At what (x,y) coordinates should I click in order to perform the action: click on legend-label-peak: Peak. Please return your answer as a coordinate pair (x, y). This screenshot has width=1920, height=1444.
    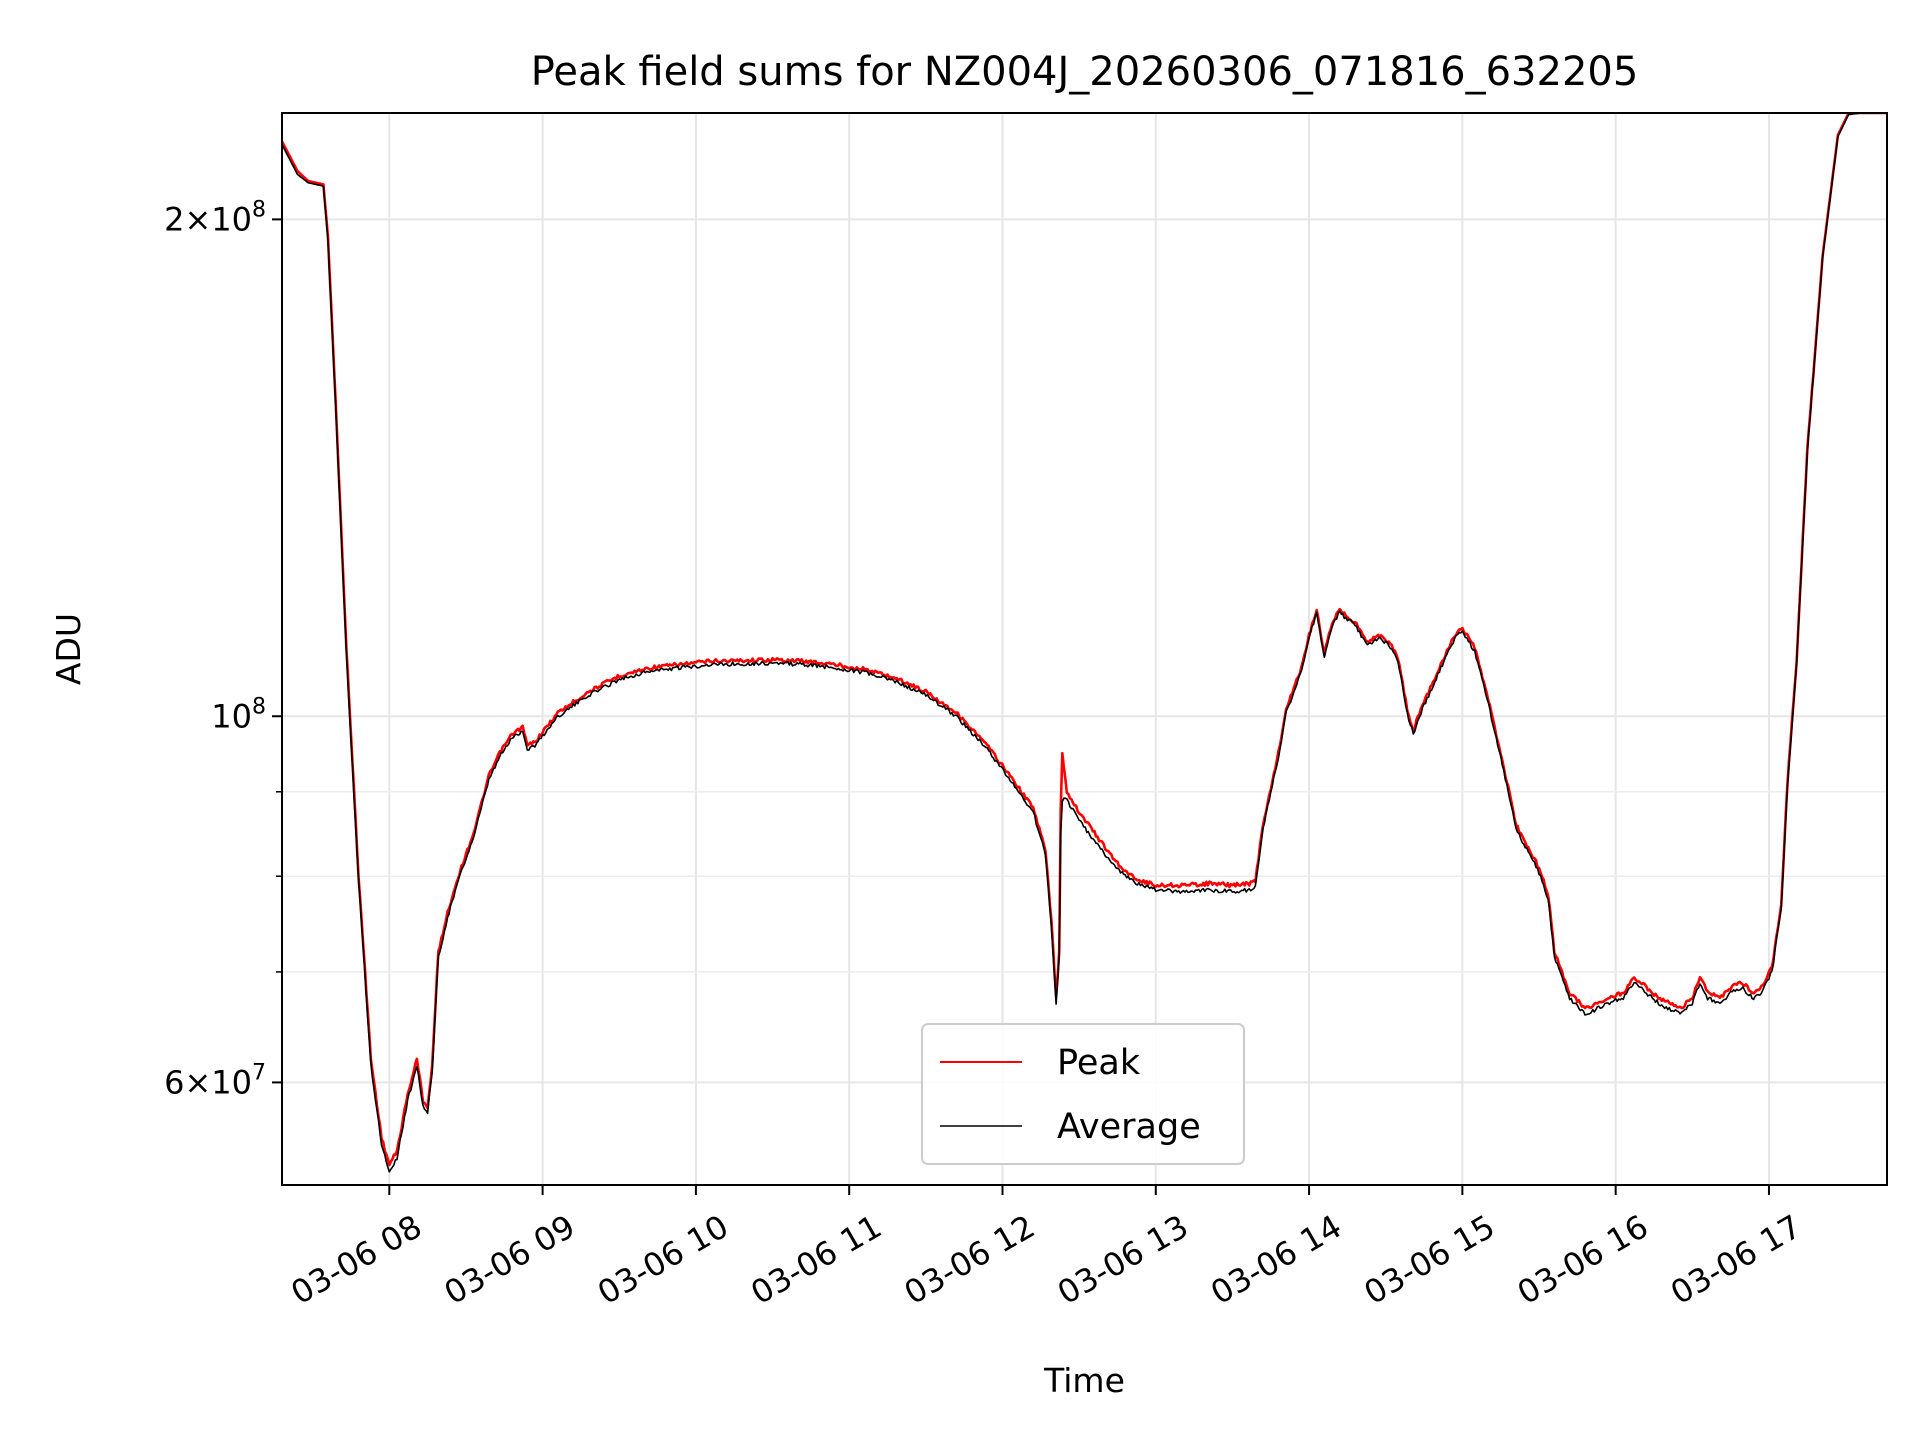
    Looking at the image, I should click on (1099, 1063).